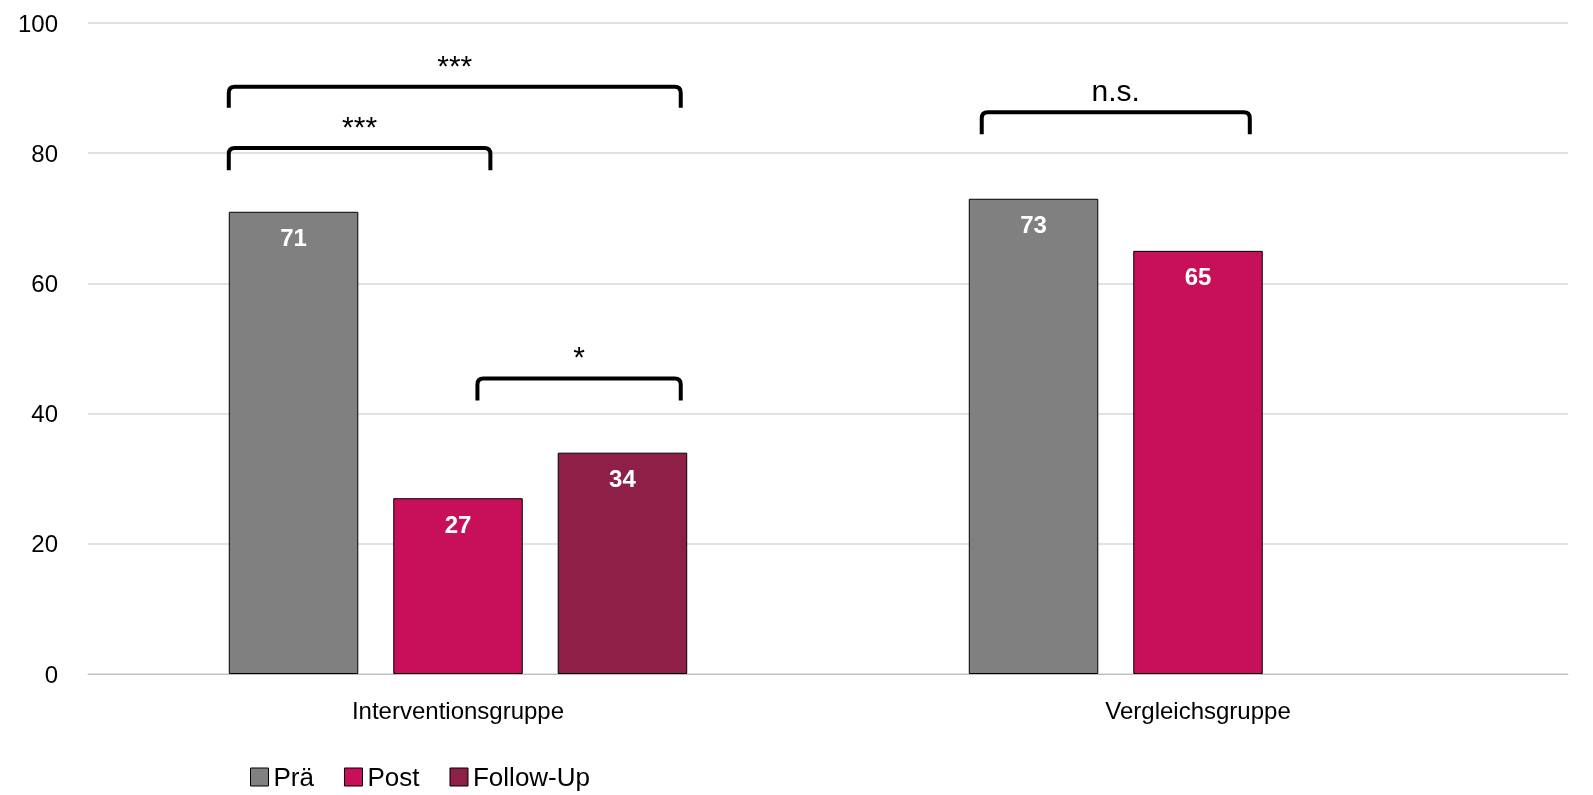  I want to click on x-tick-label: Vergleichsgruppe, so click(1198, 710).